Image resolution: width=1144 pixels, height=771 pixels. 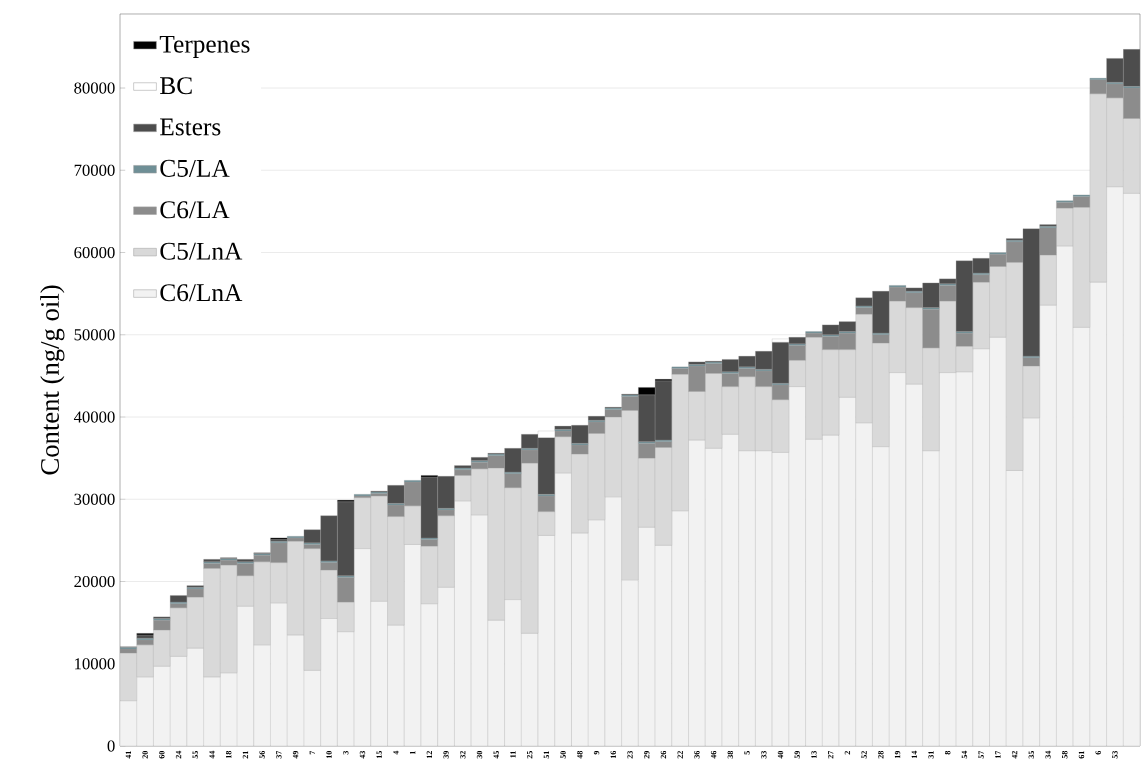 I want to click on x-tick-label: 33, so click(x=764, y=754).